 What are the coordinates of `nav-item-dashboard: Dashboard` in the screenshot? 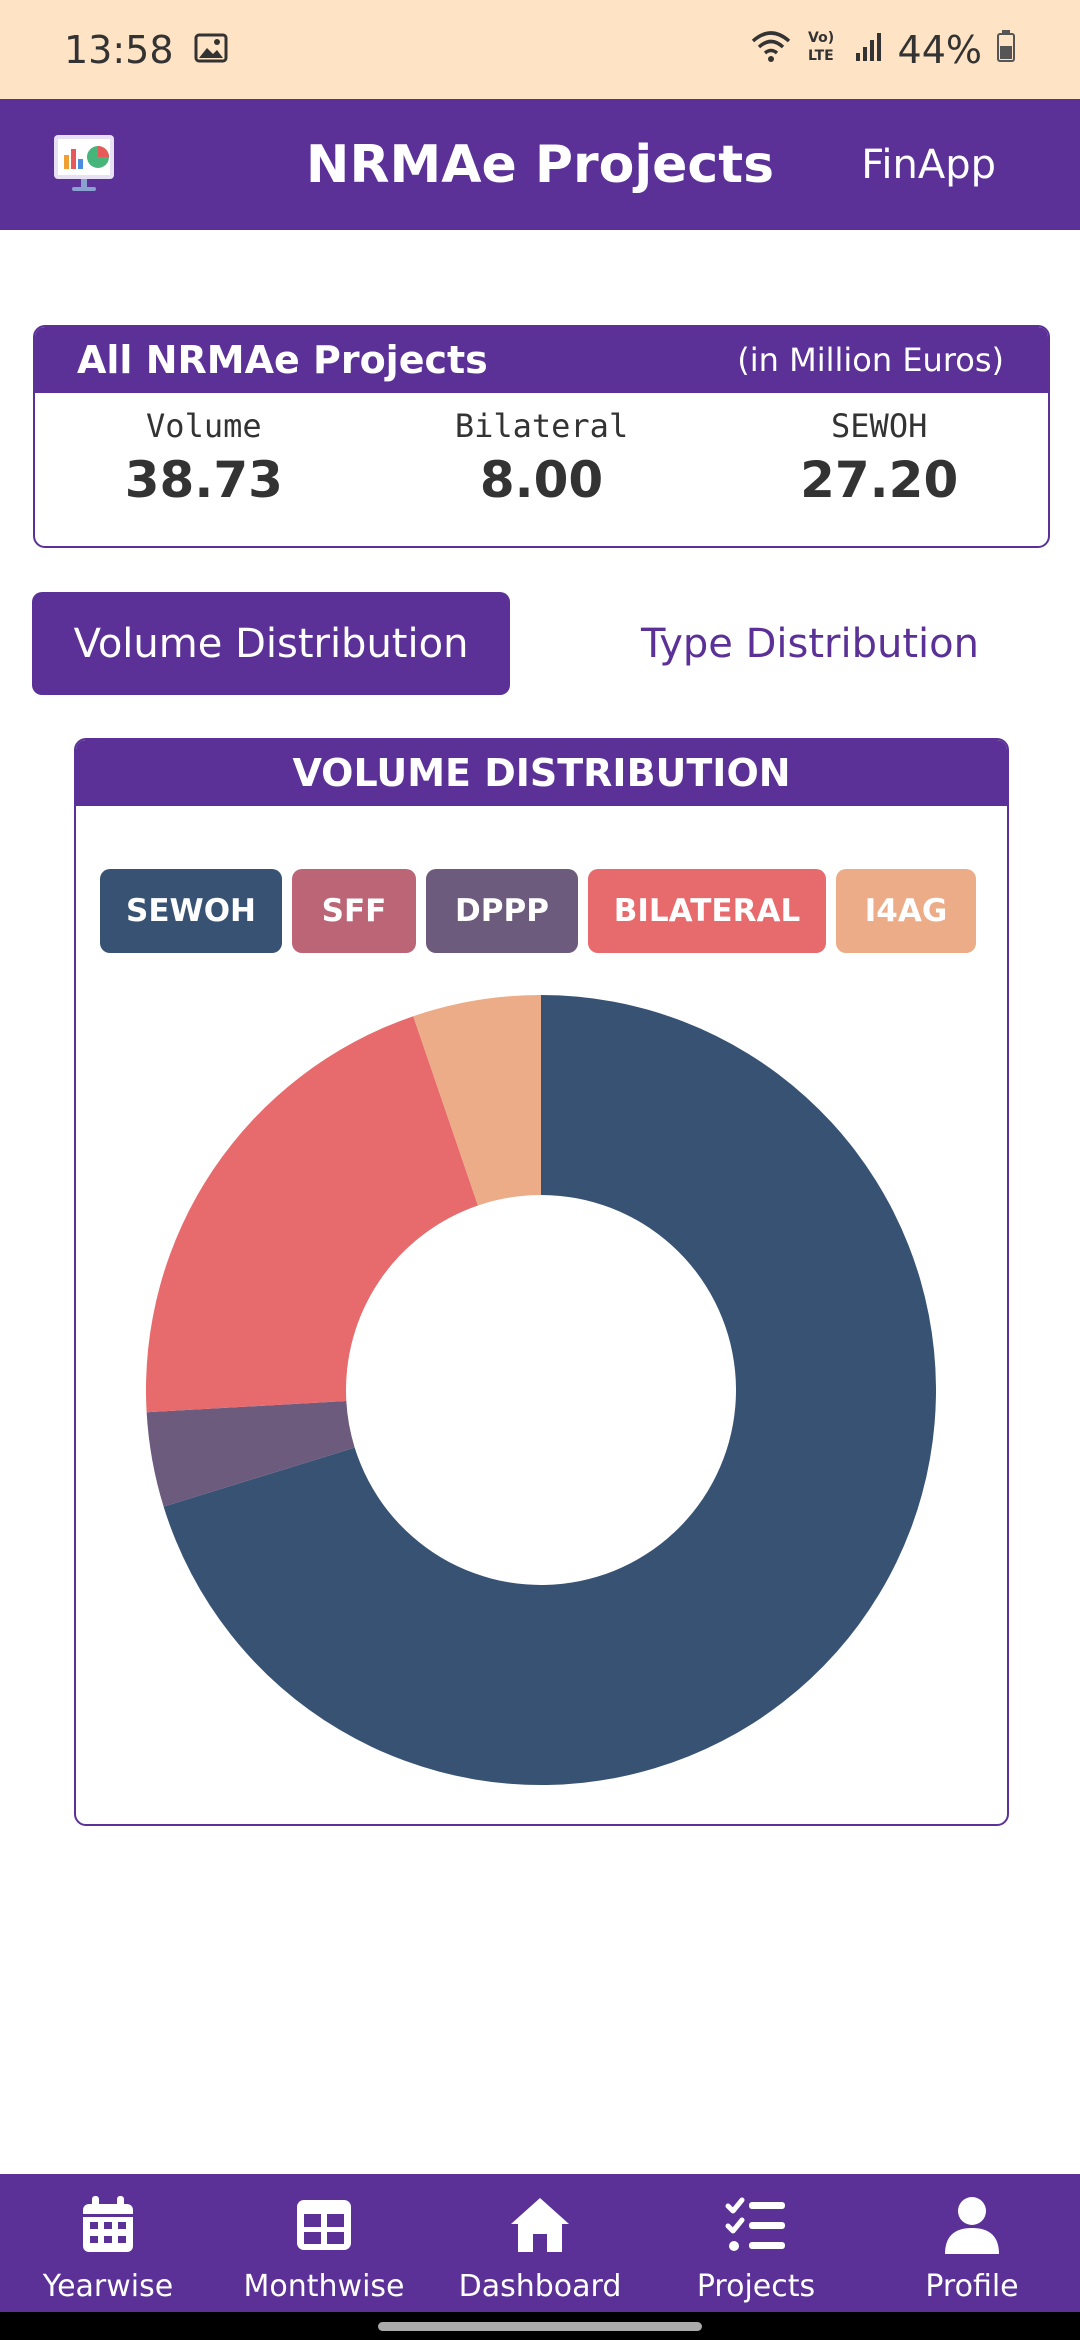 It's located at (540, 2243).